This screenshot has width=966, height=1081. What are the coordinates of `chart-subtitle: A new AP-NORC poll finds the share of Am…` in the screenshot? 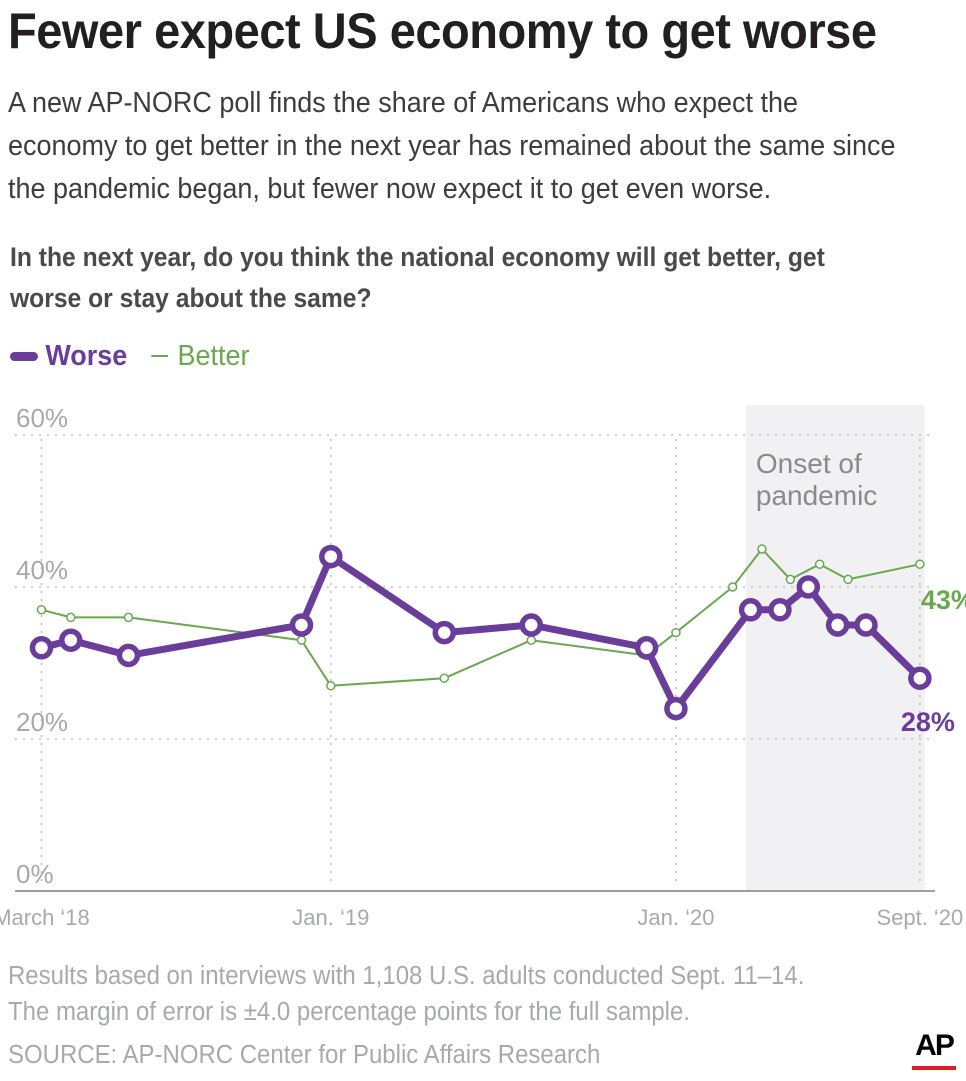 It's located at (452, 146).